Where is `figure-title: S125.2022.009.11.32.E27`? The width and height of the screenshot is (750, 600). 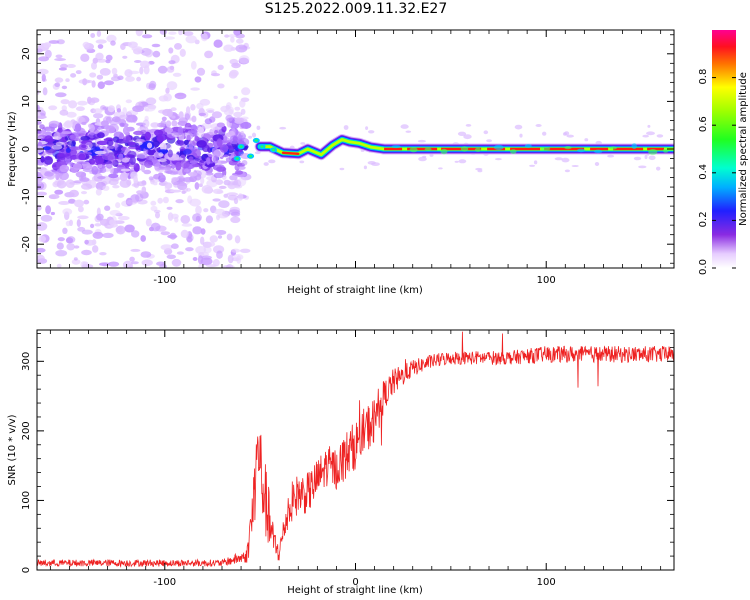
figure-title: S125.2022.009.11.32.E27 is located at coordinates (356, 9).